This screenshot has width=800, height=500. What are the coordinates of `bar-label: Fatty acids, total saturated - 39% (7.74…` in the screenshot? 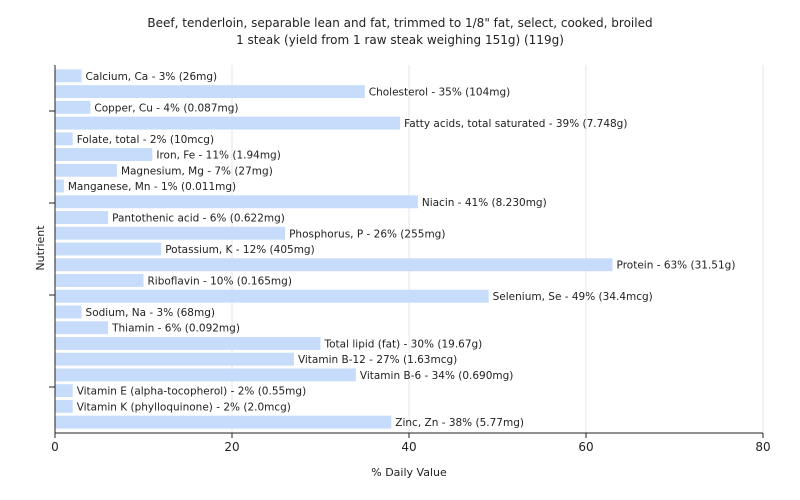 It's located at (515, 124).